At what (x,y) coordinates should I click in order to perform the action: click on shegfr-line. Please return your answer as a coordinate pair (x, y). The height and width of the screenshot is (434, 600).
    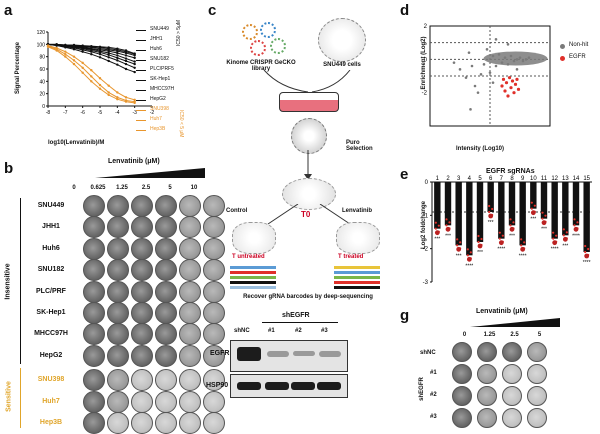
    Looking at the image, I should click on (300, 322).